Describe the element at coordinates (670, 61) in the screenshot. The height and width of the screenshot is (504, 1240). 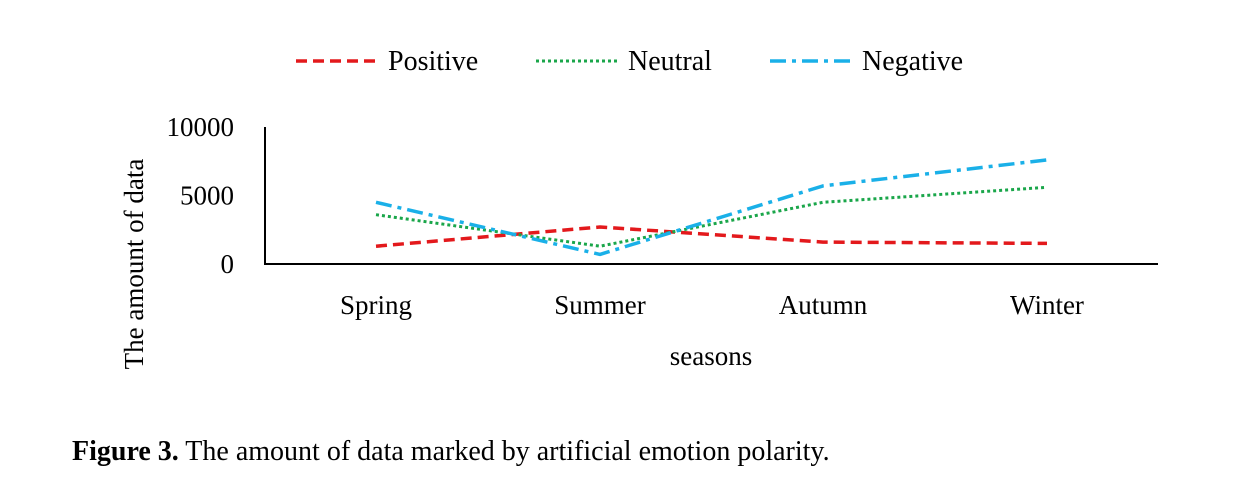
I see `legend-label-neutral: Neutral` at that location.